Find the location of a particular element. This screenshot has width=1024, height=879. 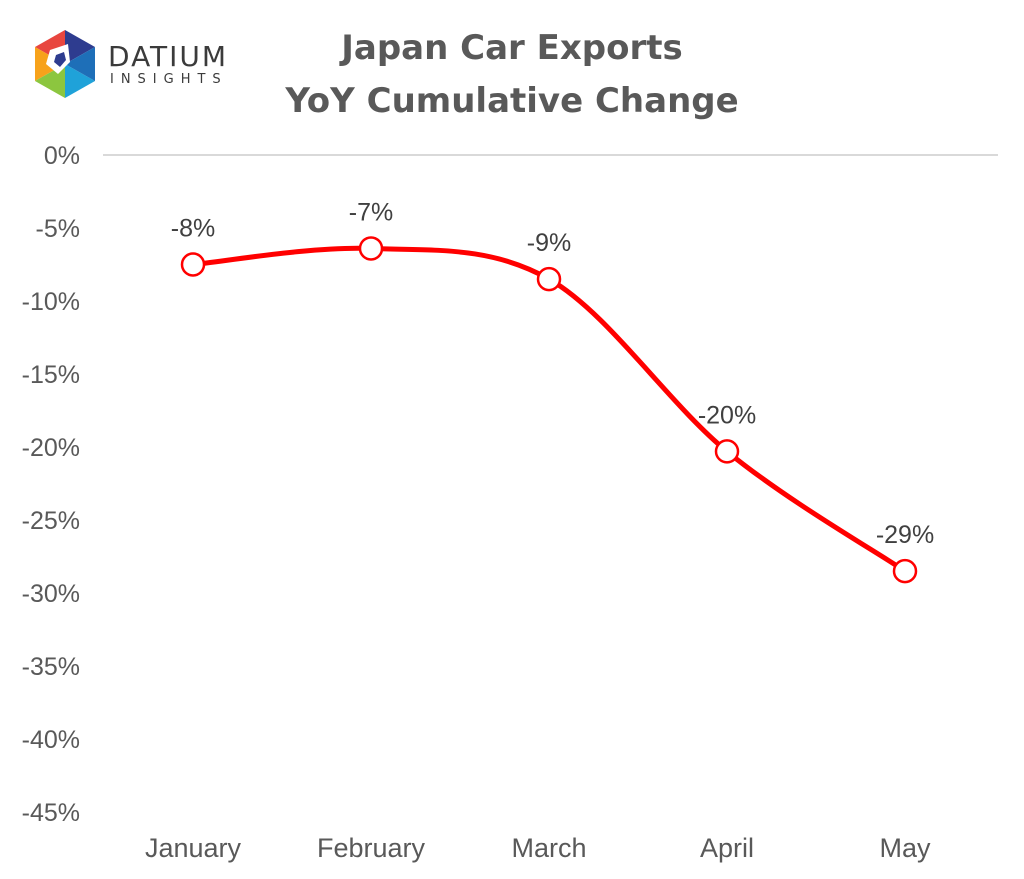

y-tick-label: -35% is located at coordinates (51, 667).